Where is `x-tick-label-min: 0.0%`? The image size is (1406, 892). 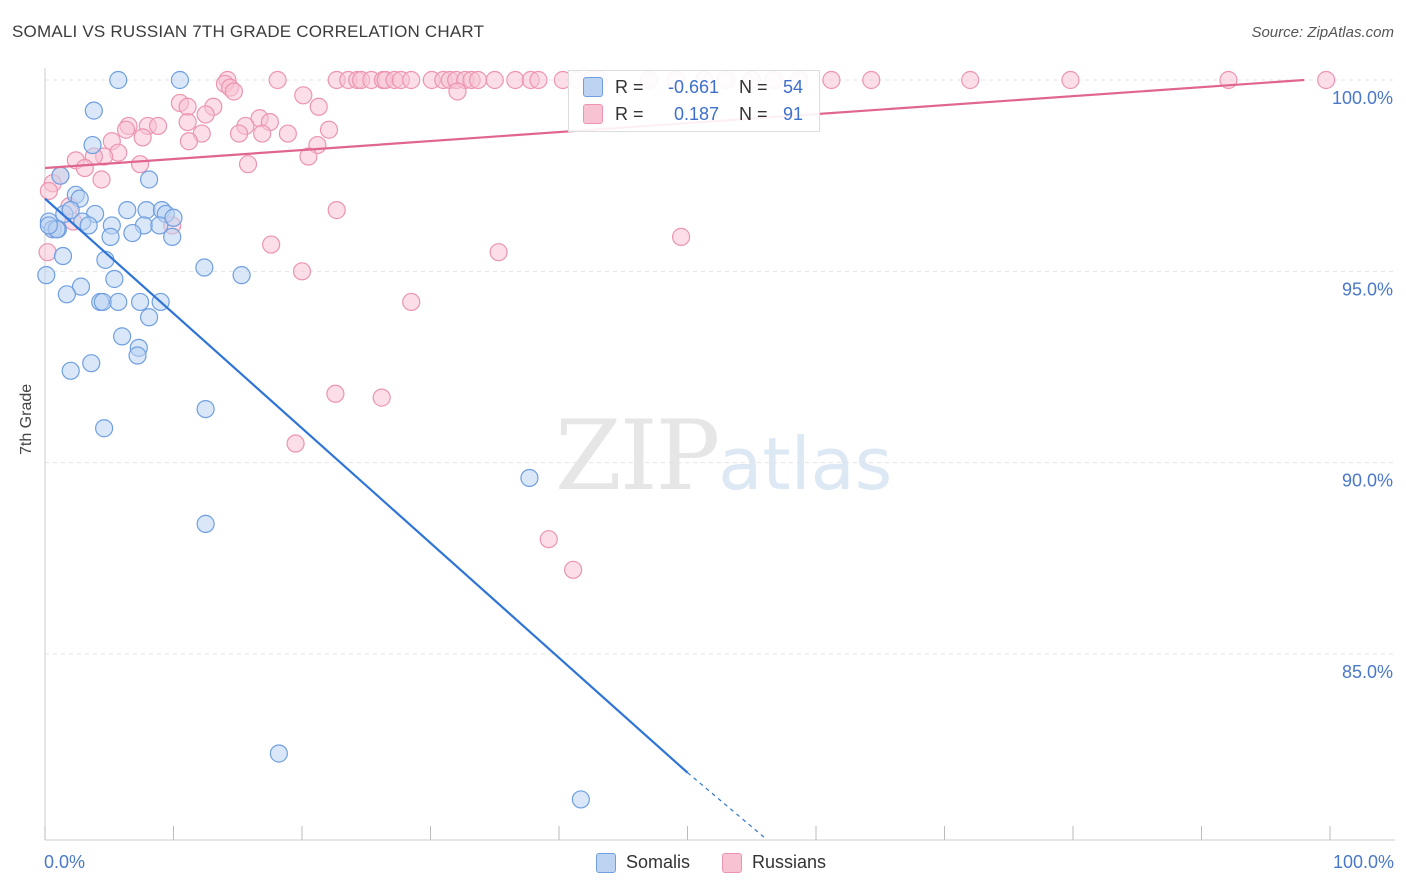
x-tick-label-min: 0.0% is located at coordinates (65, 862).